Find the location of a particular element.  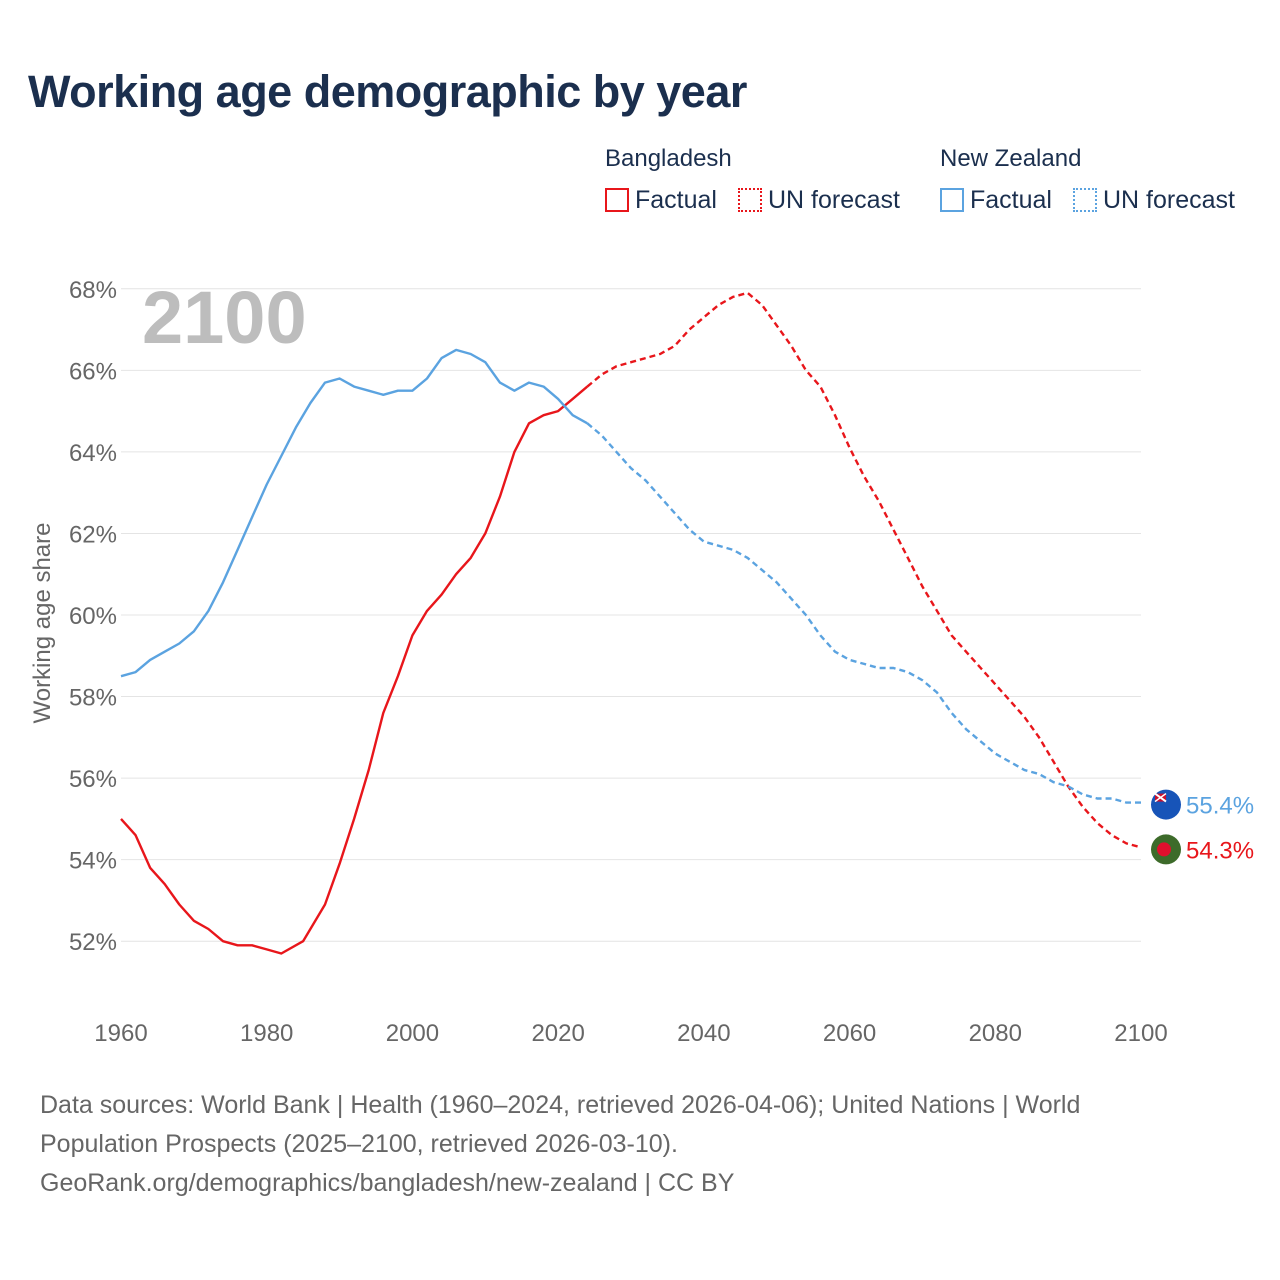

legend-group-new-zealand: New Zealand is located at coordinates (1011, 158).